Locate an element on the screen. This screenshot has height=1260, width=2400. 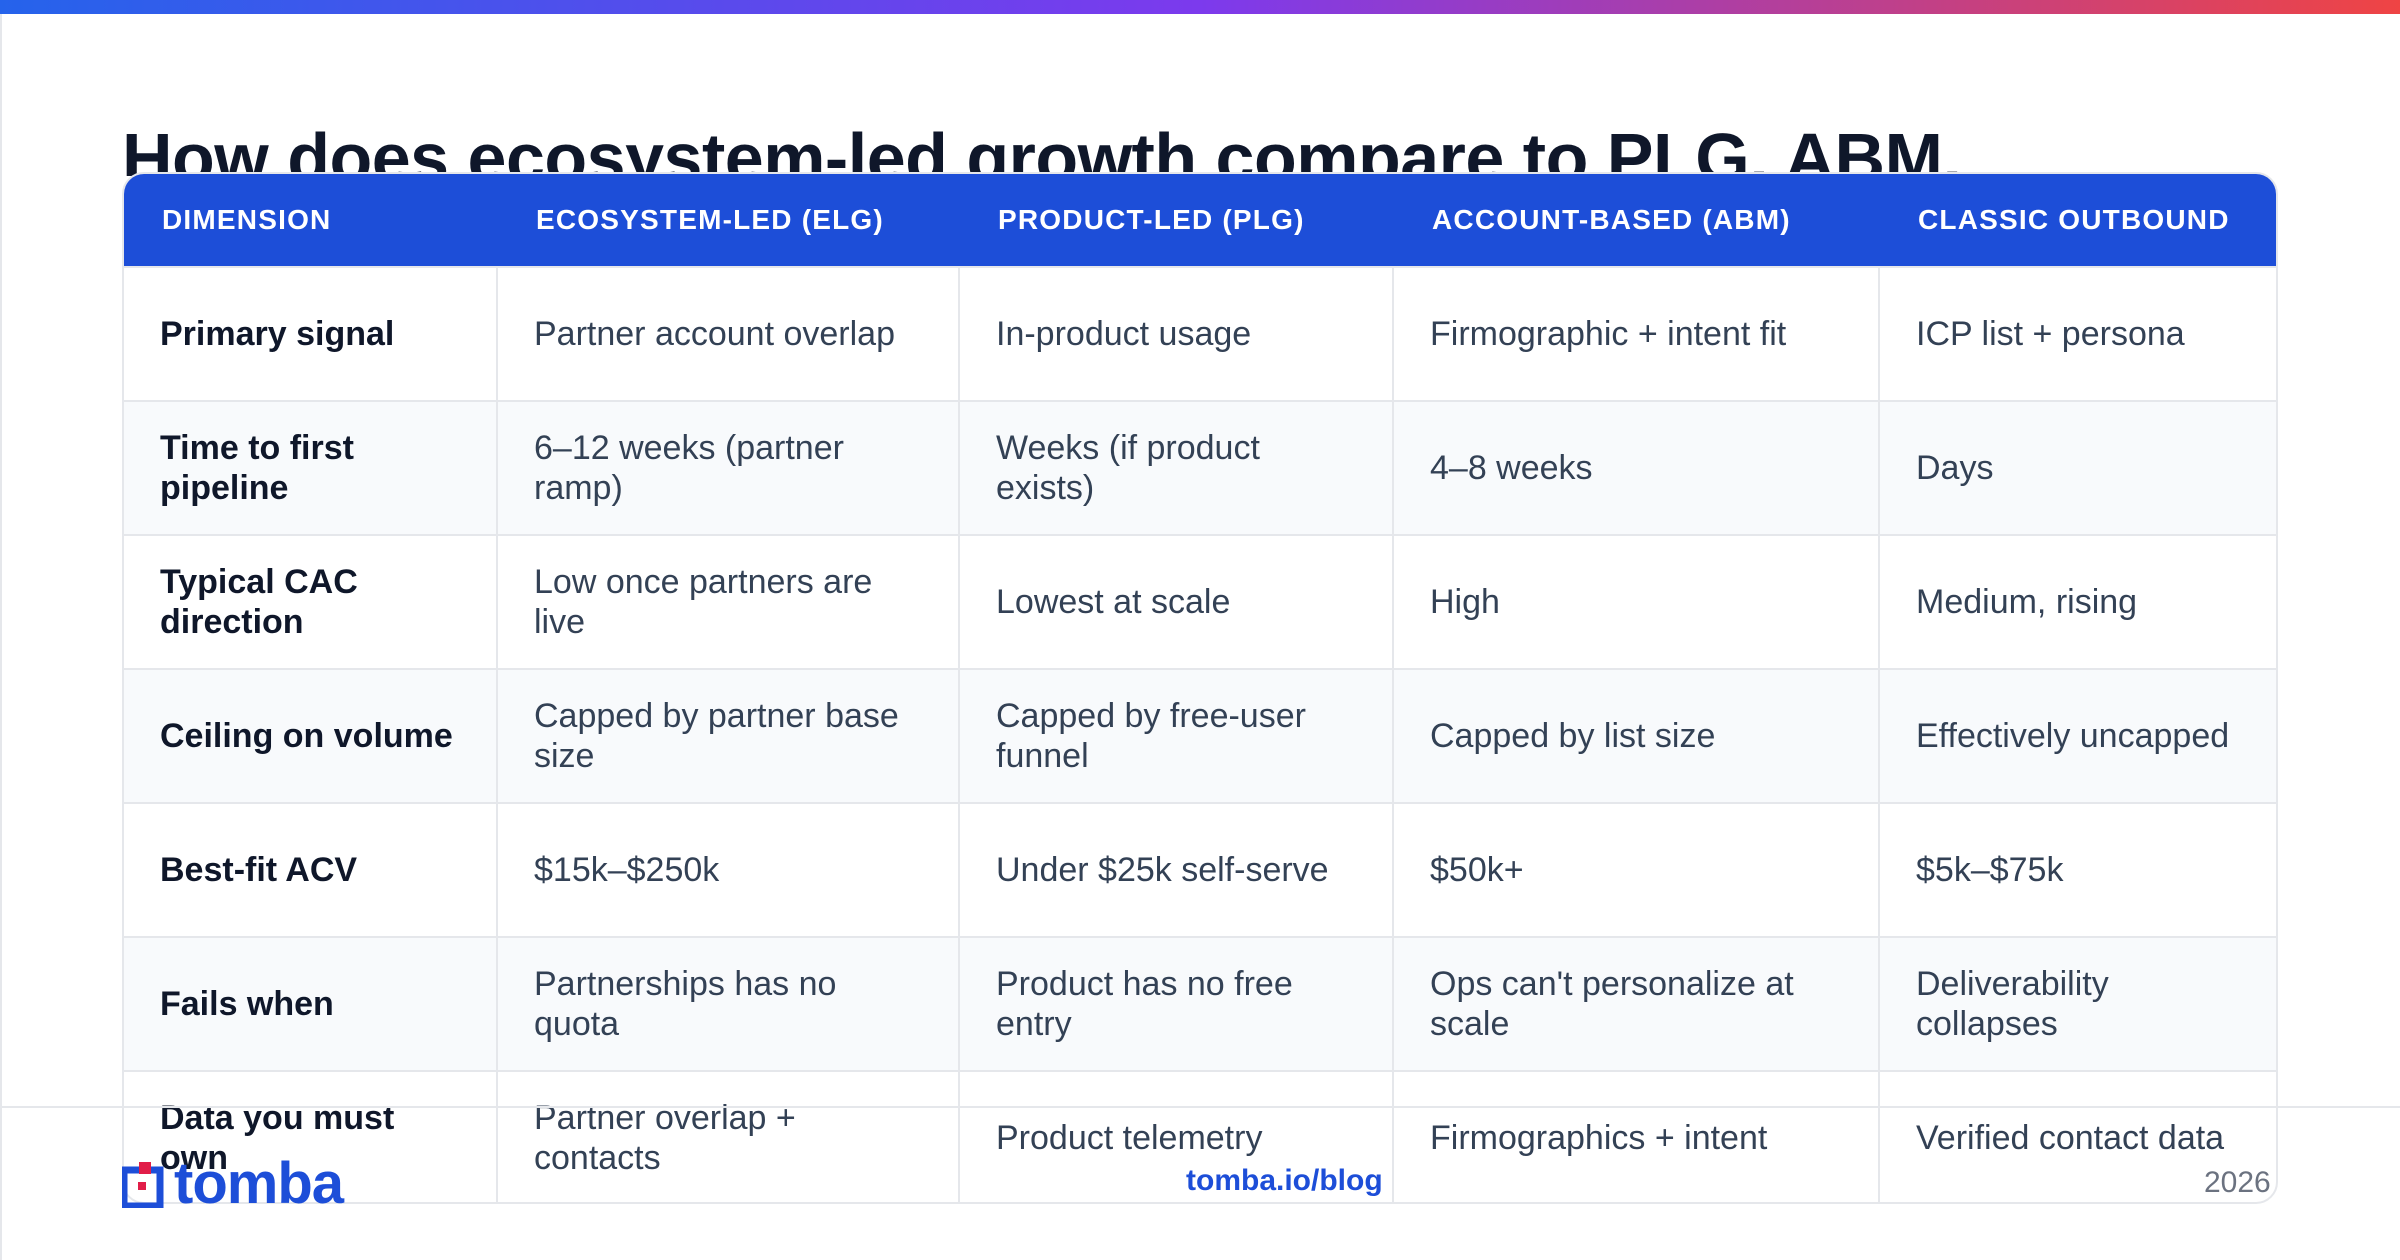
table-cell: Deliverability collapses is located at coordinates (2012, 1004).